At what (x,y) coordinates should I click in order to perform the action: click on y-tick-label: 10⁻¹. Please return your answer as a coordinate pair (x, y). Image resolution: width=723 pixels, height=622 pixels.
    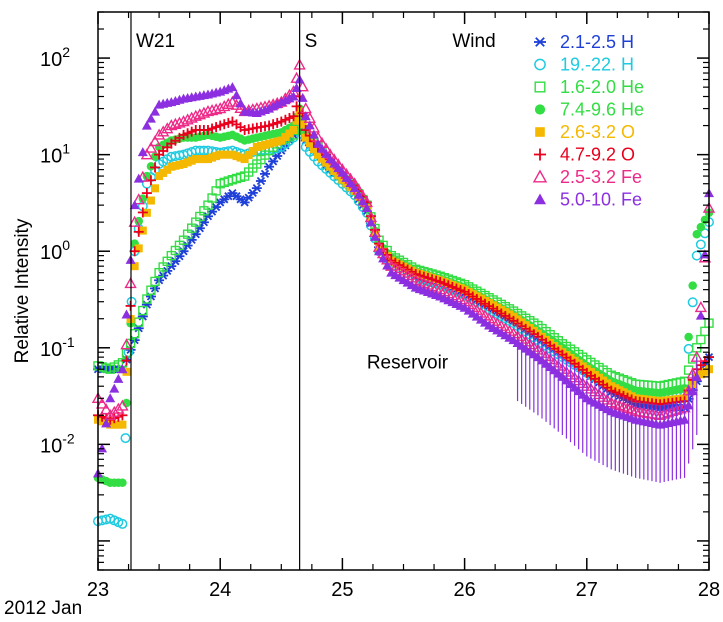
    Looking at the image, I should click on (57, 347).